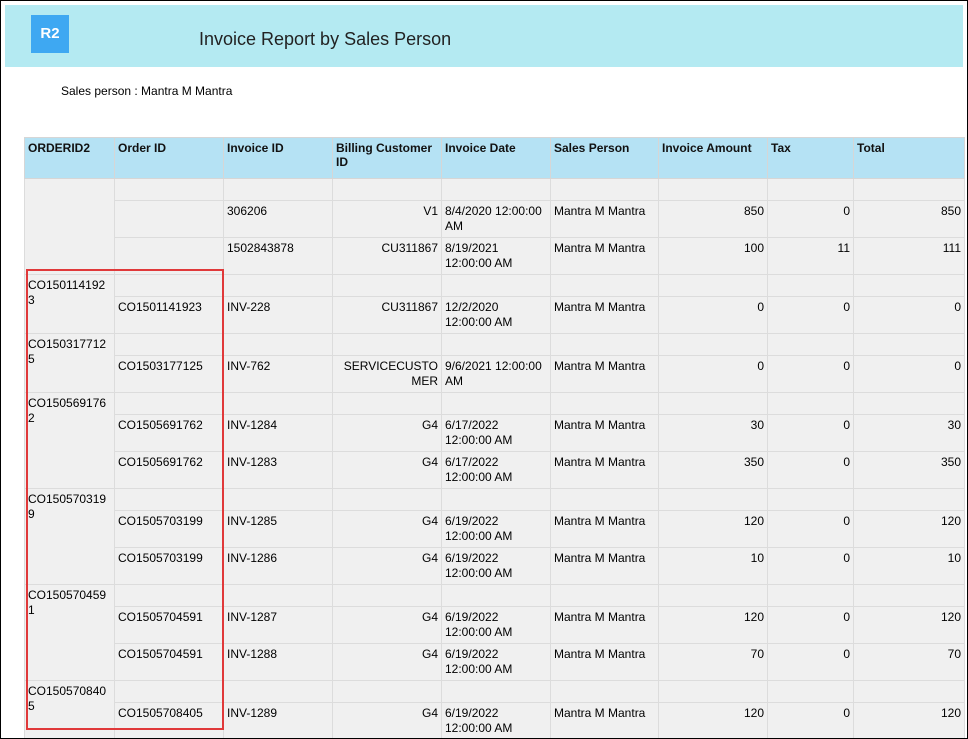  What do you see at coordinates (169, 625) in the screenshot?
I see `table-cell: CO1505704591` at bounding box center [169, 625].